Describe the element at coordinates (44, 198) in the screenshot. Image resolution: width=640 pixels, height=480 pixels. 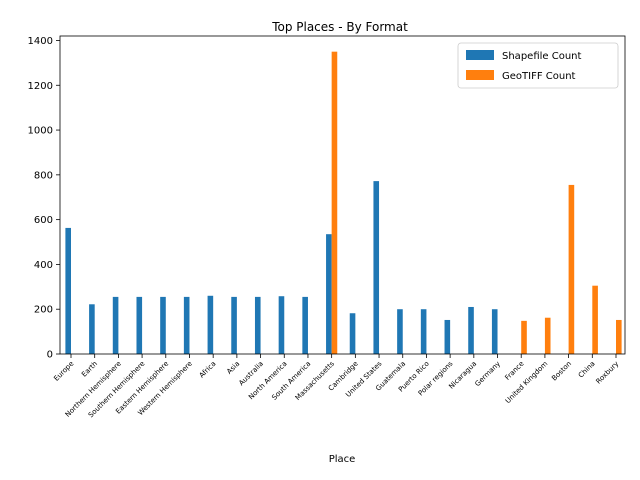
I see `y-axis: 0 200 400 600 800 1000 1200 1400` at that location.